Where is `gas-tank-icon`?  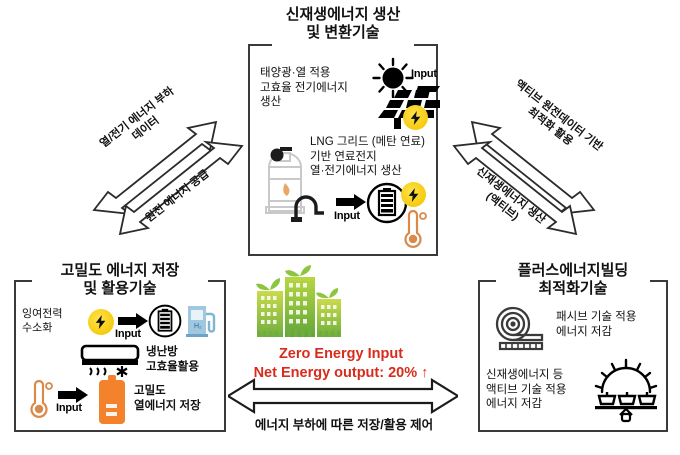 gas-tank-icon is located at coordinates (285, 180).